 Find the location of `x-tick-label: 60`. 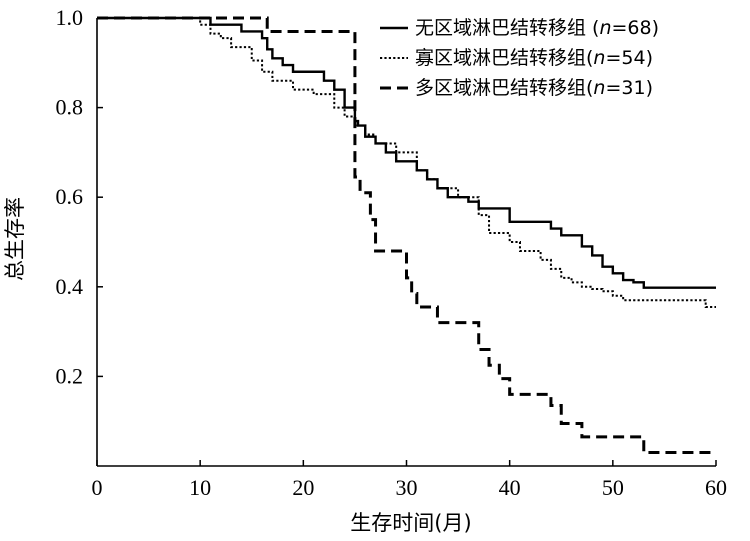

x-tick-label: 60 is located at coordinates (716, 487).